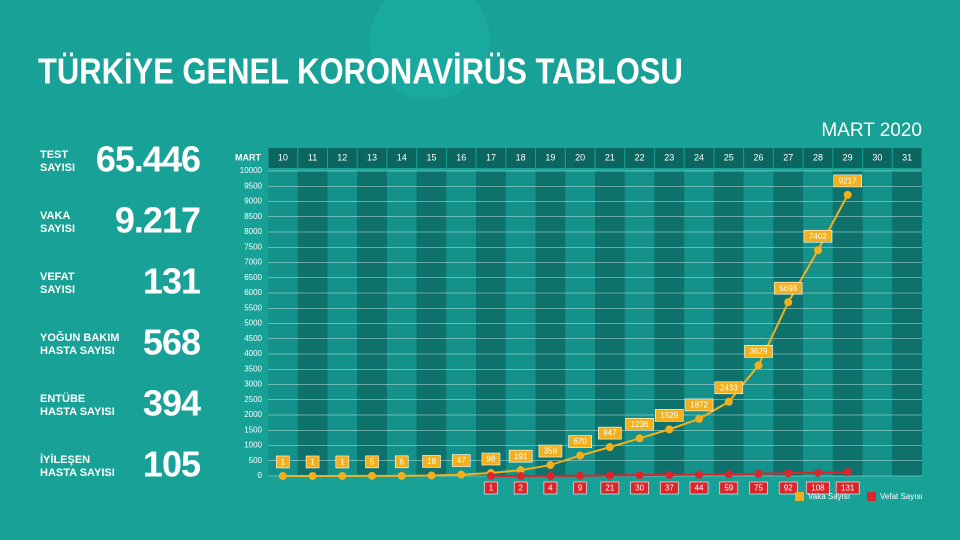 This screenshot has height=540, width=960. I want to click on y-tick-label: 1000, so click(253, 445).